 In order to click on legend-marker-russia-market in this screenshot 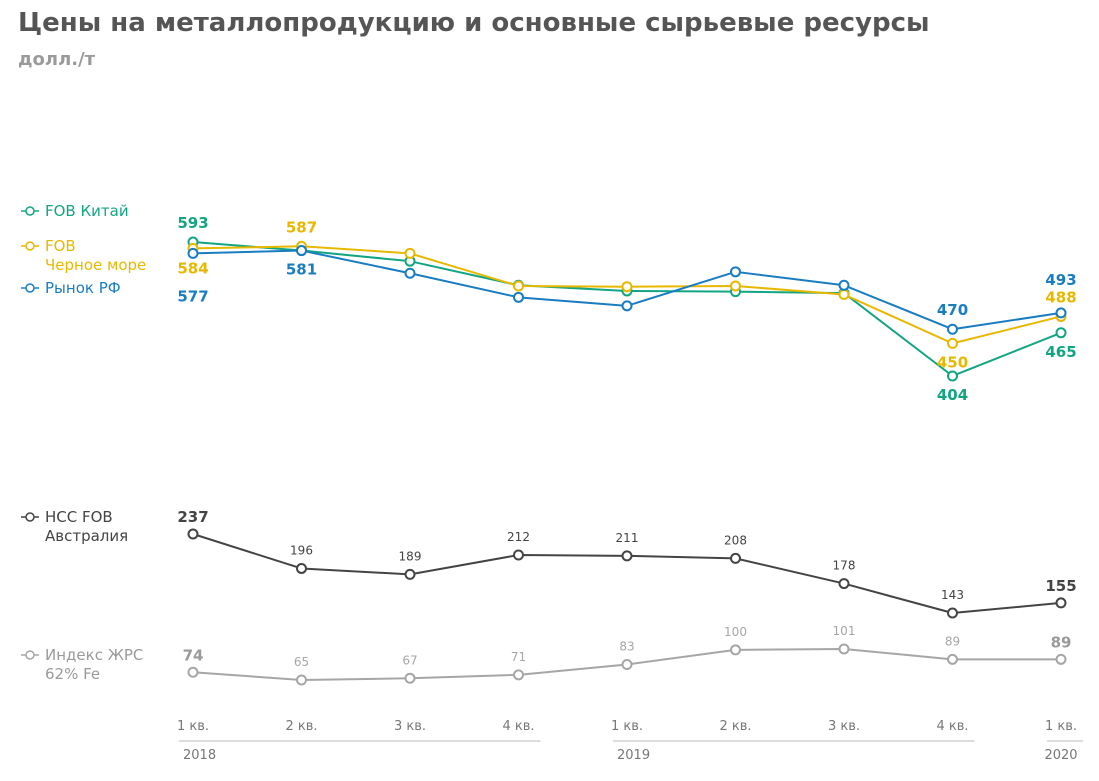, I will do `click(30, 288)`.